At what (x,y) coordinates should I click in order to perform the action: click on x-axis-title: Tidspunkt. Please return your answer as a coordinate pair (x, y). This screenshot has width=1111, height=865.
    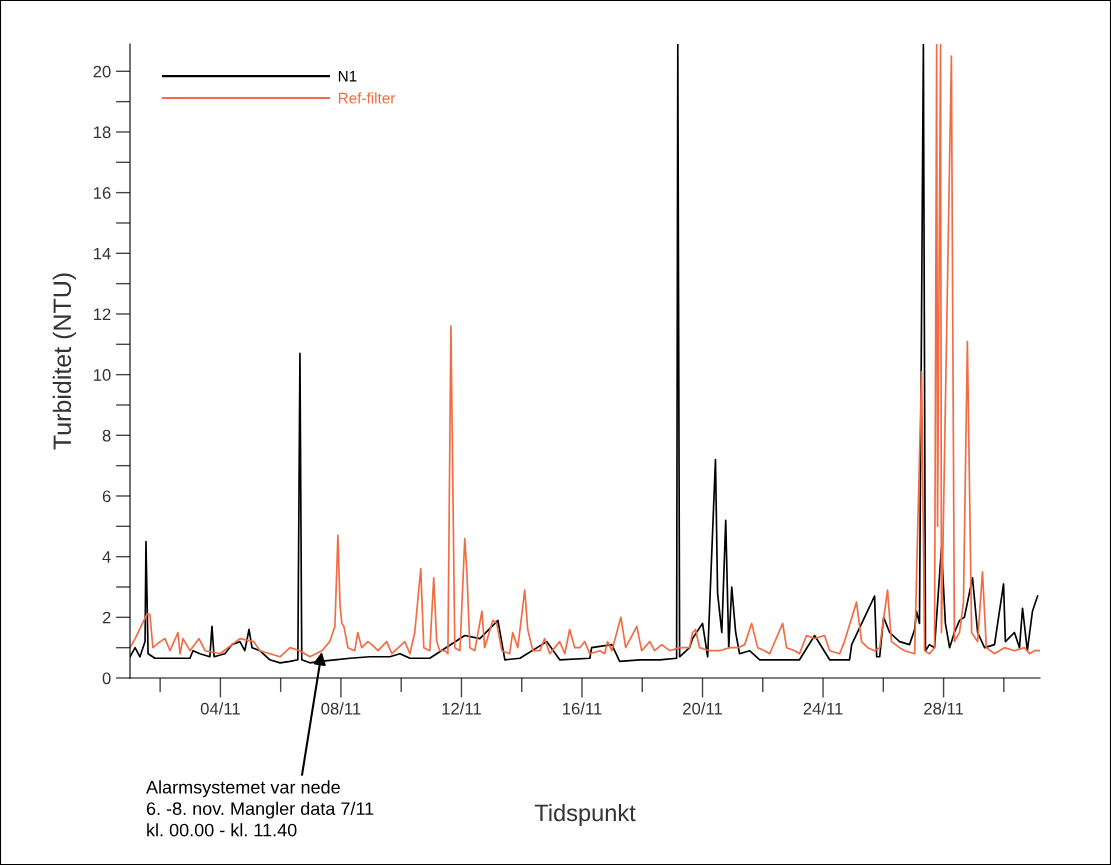
    Looking at the image, I should click on (585, 814).